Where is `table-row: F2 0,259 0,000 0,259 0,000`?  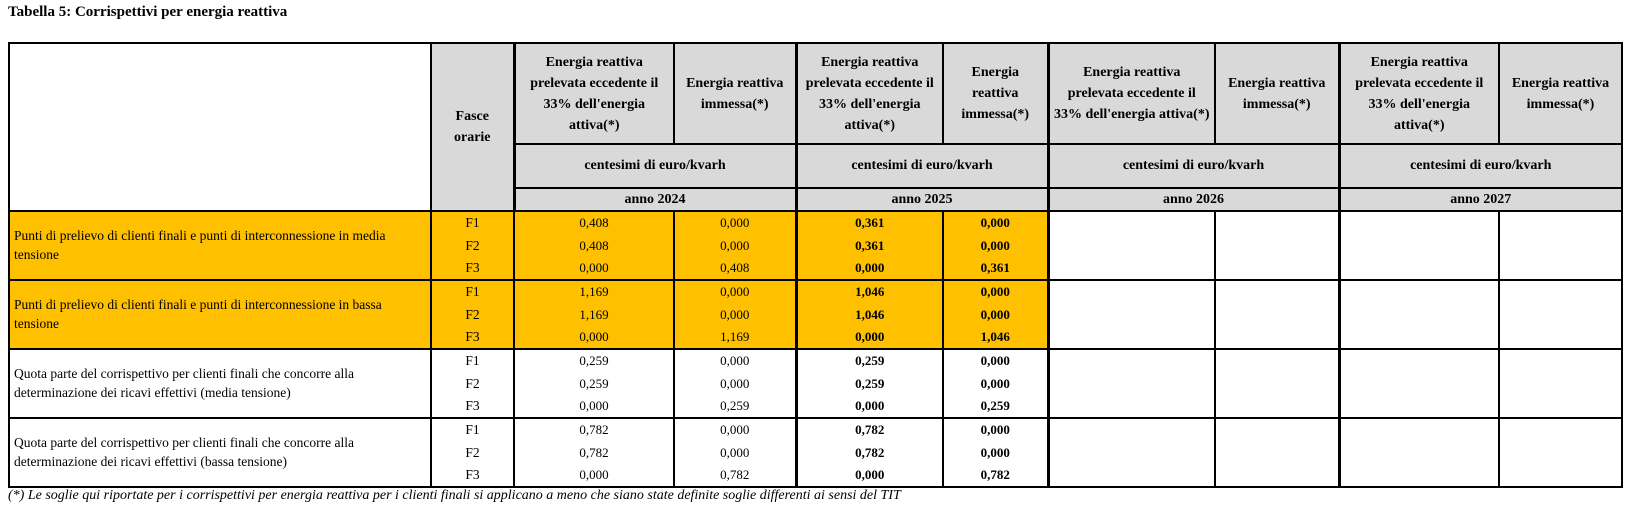 table-row: F2 0,259 0,000 0,259 0,000 is located at coordinates (815, 383).